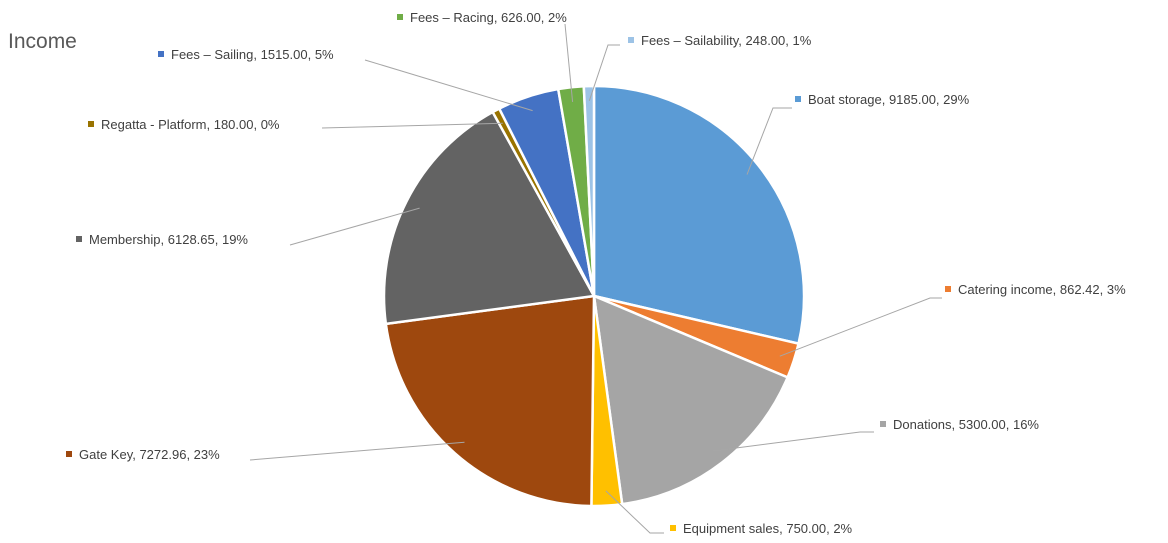 The height and width of the screenshot is (543, 1168). What do you see at coordinates (252, 54) in the screenshot?
I see `data-label-8: Fees – Sailing, 1515.00, 5%` at bounding box center [252, 54].